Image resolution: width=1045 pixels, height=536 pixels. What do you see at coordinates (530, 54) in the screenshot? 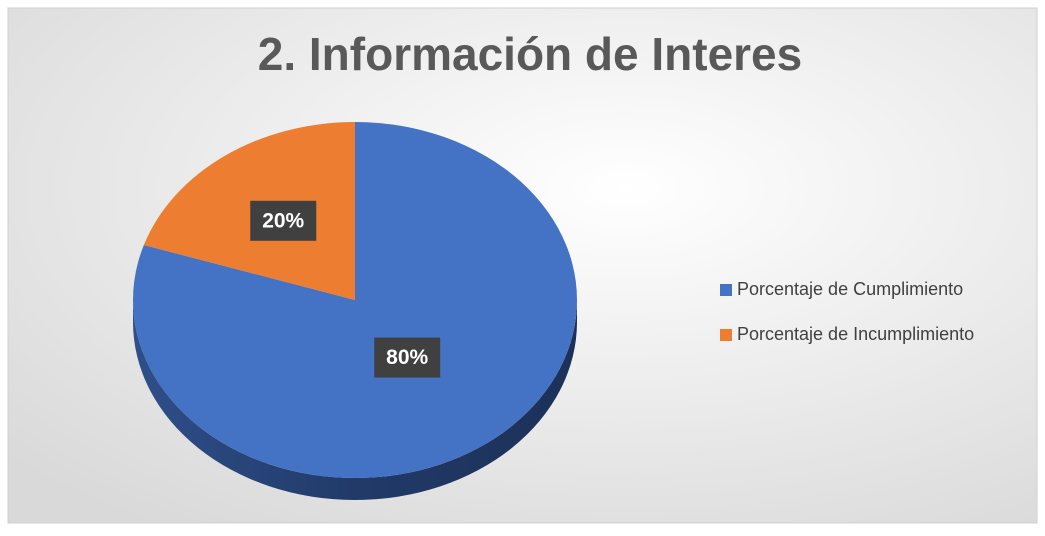
I see `chart-title: 2. Información de Interes` at bounding box center [530, 54].